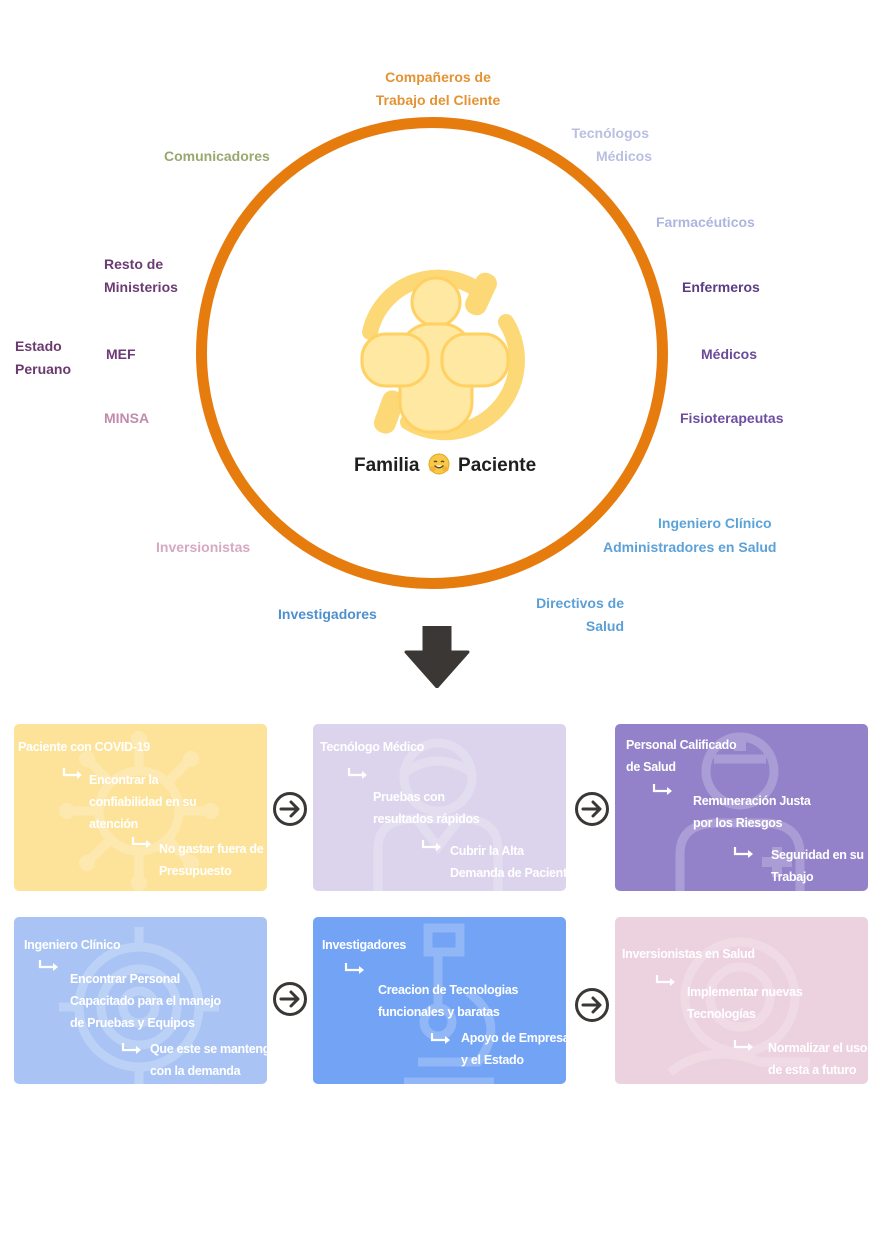  I want to click on label-line: Compañeros de, so click(438, 77).